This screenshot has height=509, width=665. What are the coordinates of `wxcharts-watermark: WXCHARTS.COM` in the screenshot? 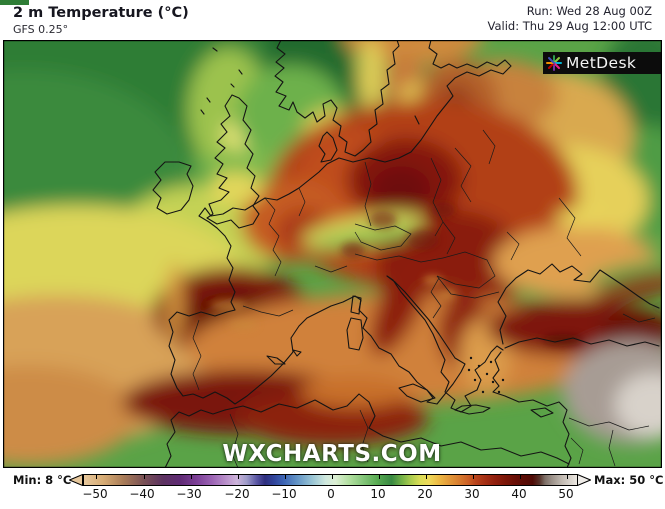 It's located at (332, 454).